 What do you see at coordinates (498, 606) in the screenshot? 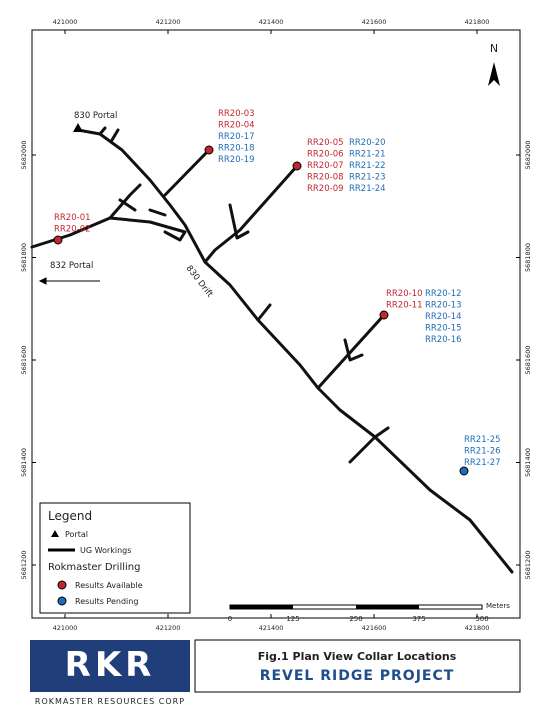
I see `scale-unit: Meters` at bounding box center [498, 606].